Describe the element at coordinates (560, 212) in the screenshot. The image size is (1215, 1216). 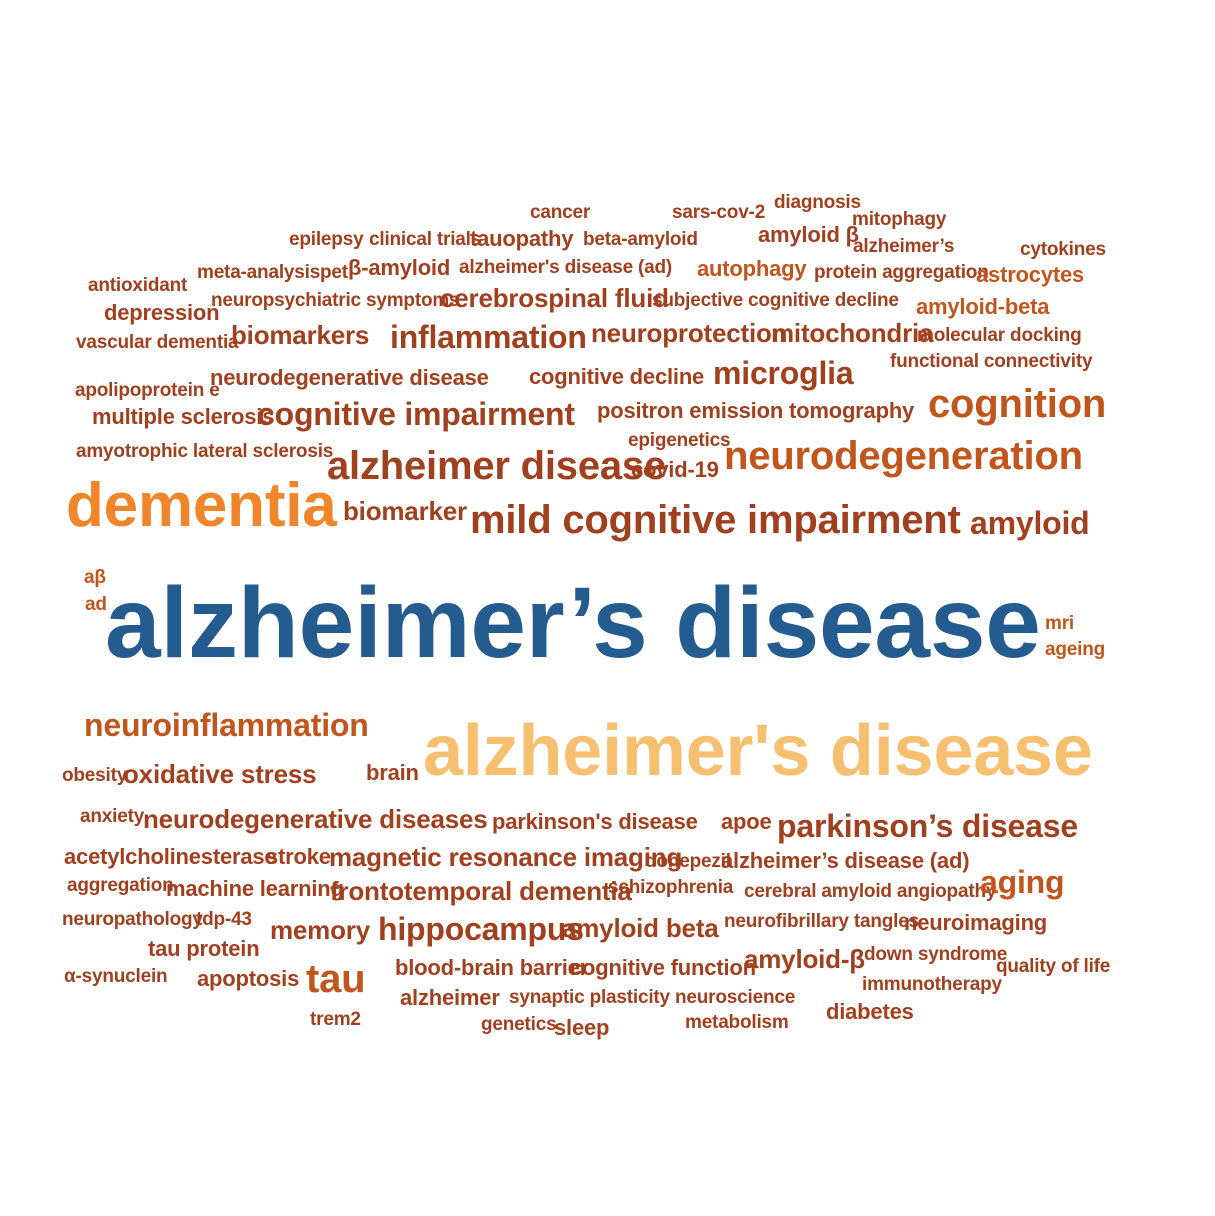
I see `word: cancer` at that location.